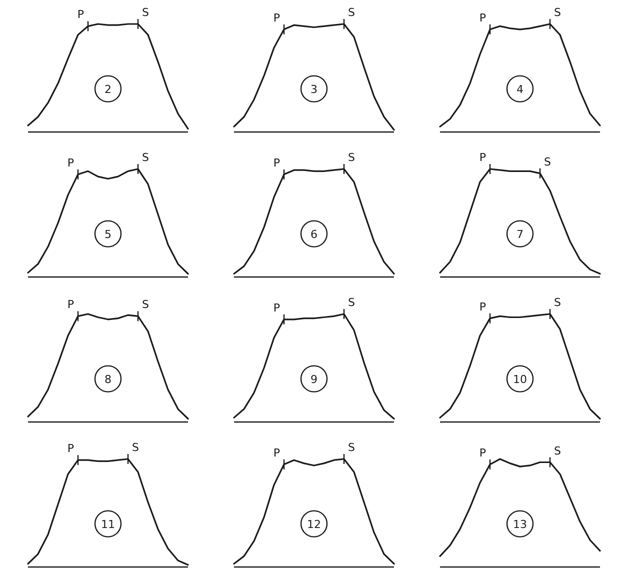  Describe the element at coordinates (108, 234) in the screenshot. I see `text: 5` at that location.